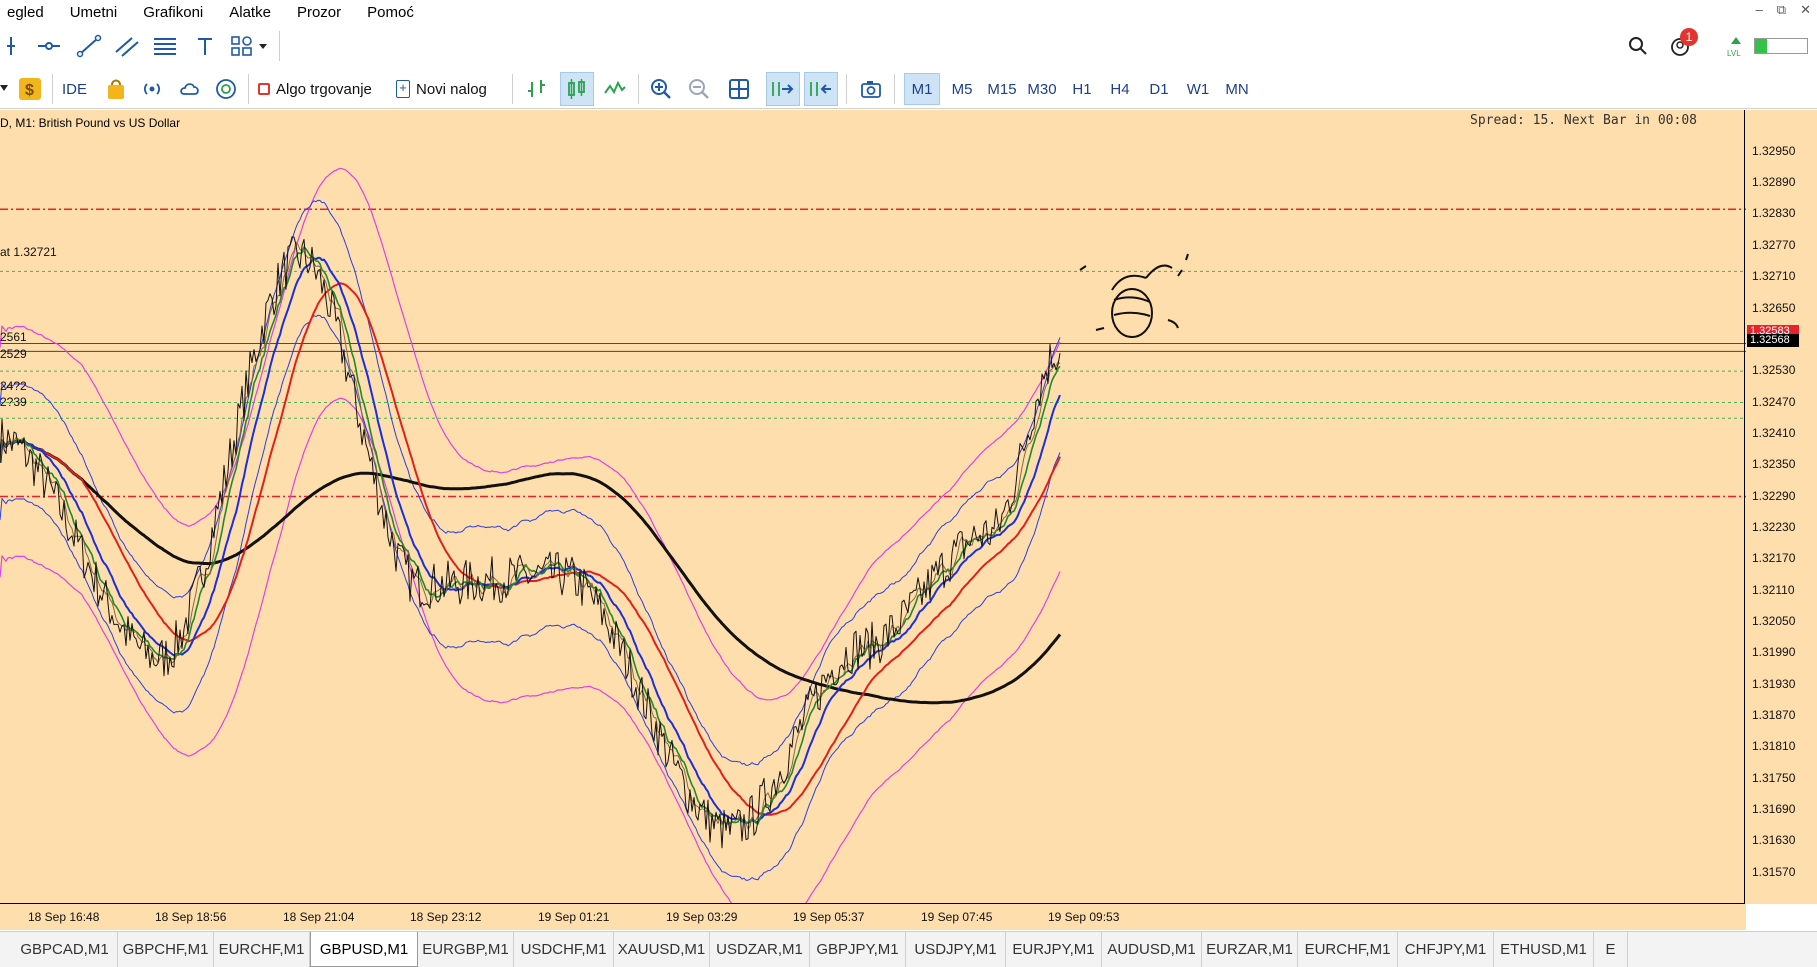 This screenshot has width=1817, height=967. I want to click on timeframe-h1: H1, so click(1082, 89).